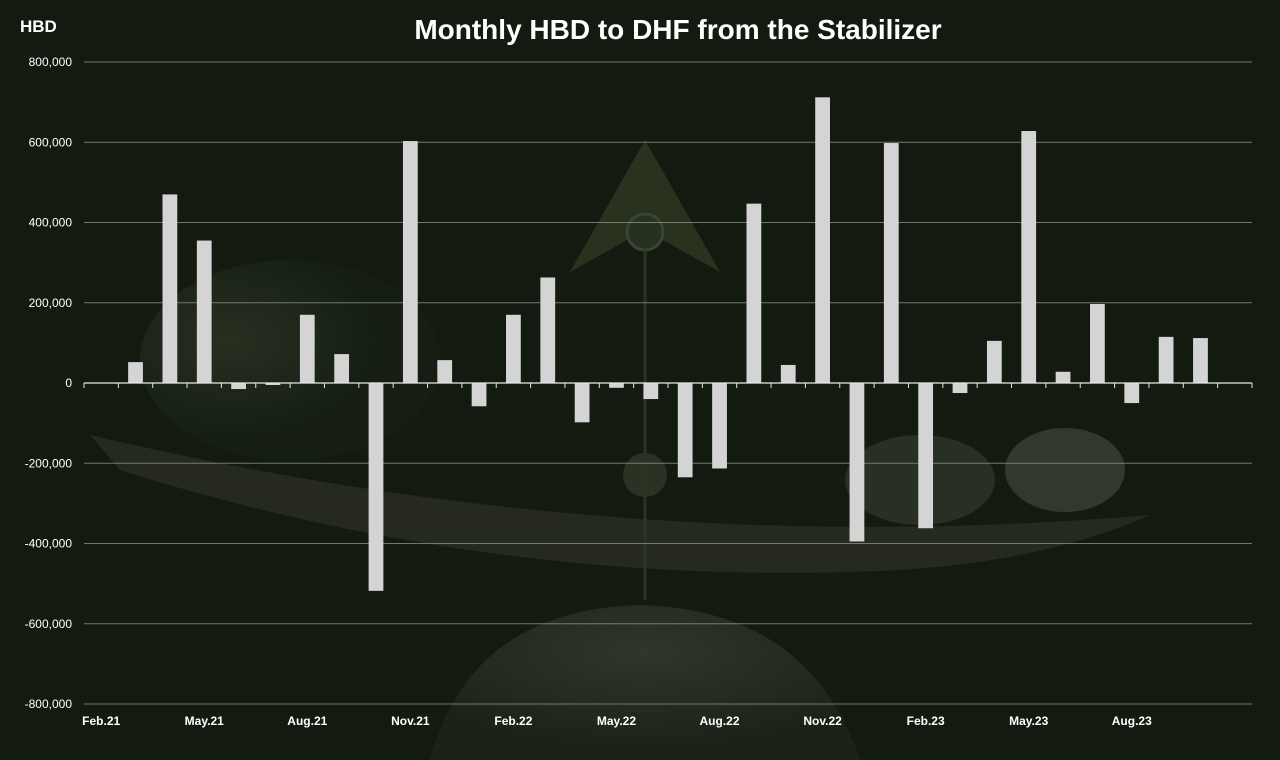 The image size is (1280, 760). I want to click on bar-Feb.22, so click(513, 348).